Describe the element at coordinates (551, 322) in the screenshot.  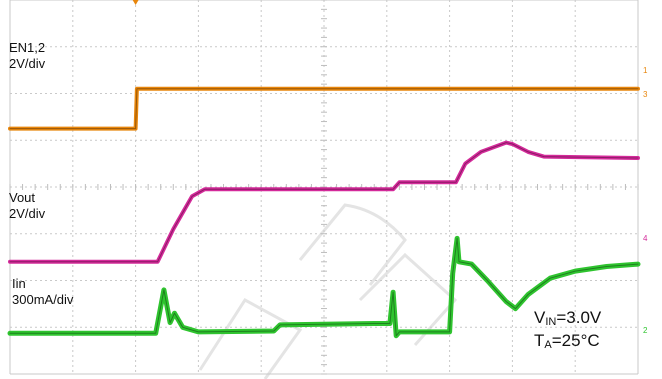
I see `vin-subscript: IN` at that location.